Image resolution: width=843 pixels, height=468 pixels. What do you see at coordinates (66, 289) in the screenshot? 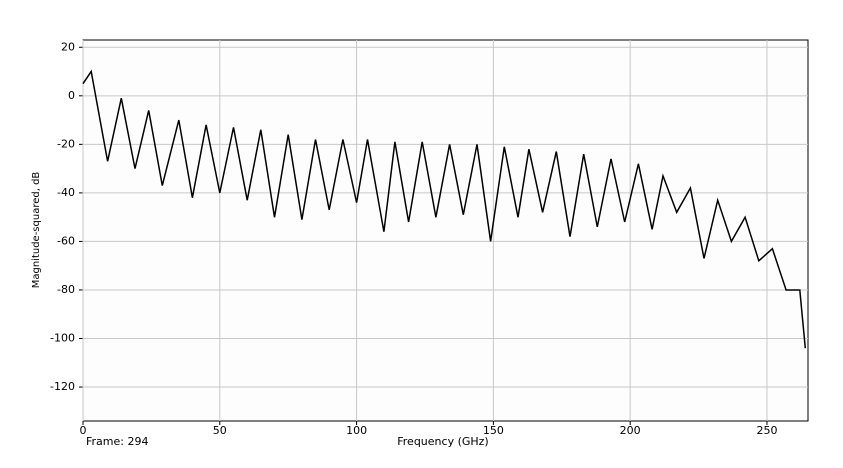
I see `y-tick-label: -80` at bounding box center [66, 289].